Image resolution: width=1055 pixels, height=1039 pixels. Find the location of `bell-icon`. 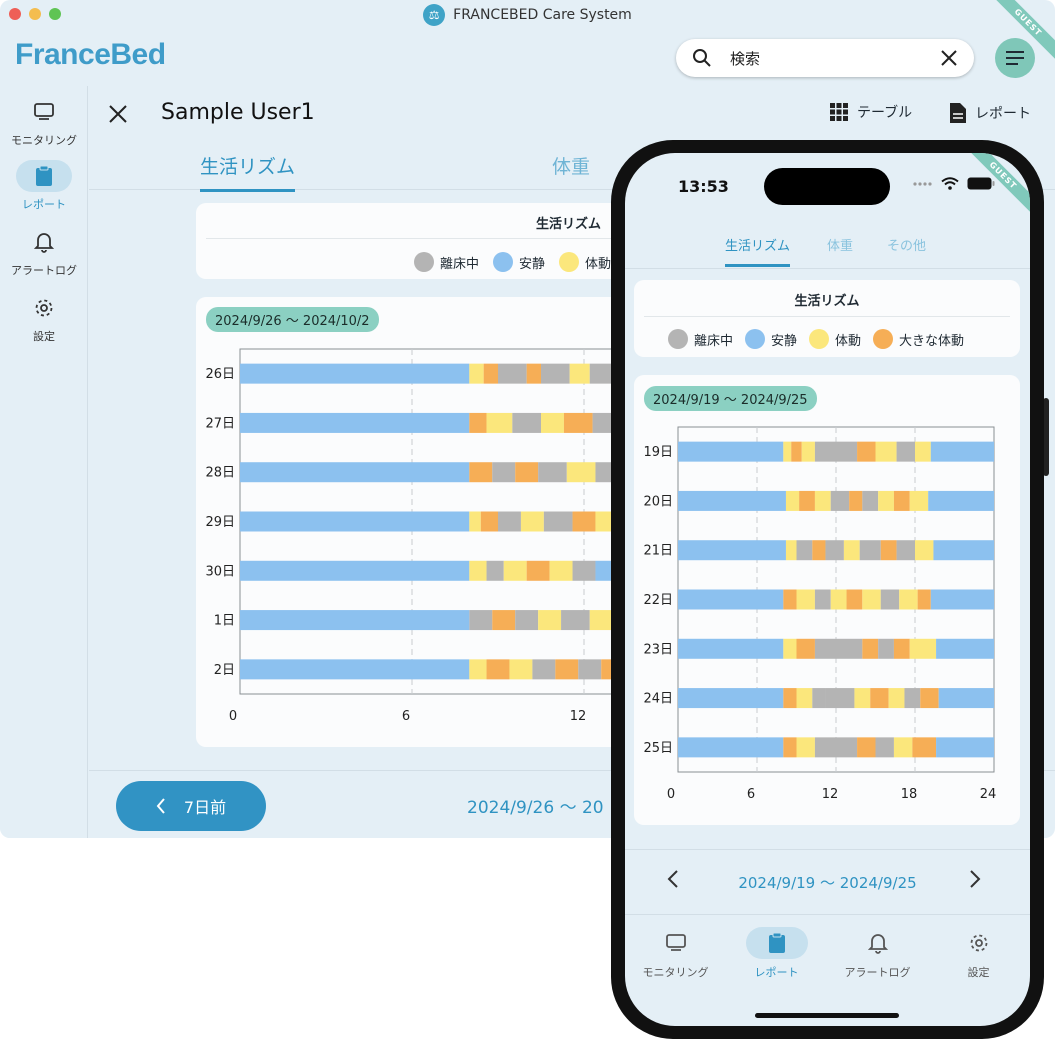

bell-icon is located at coordinates (44, 243).